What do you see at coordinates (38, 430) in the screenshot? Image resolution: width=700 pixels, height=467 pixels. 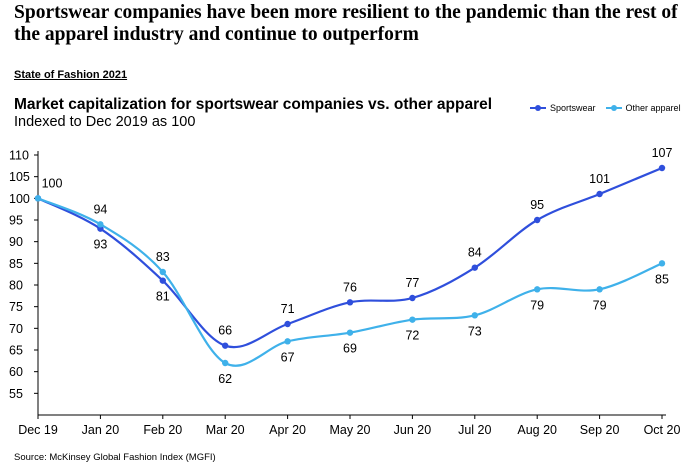 I see `x-tick-label: Dec 19` at bounding box center [38, 430].